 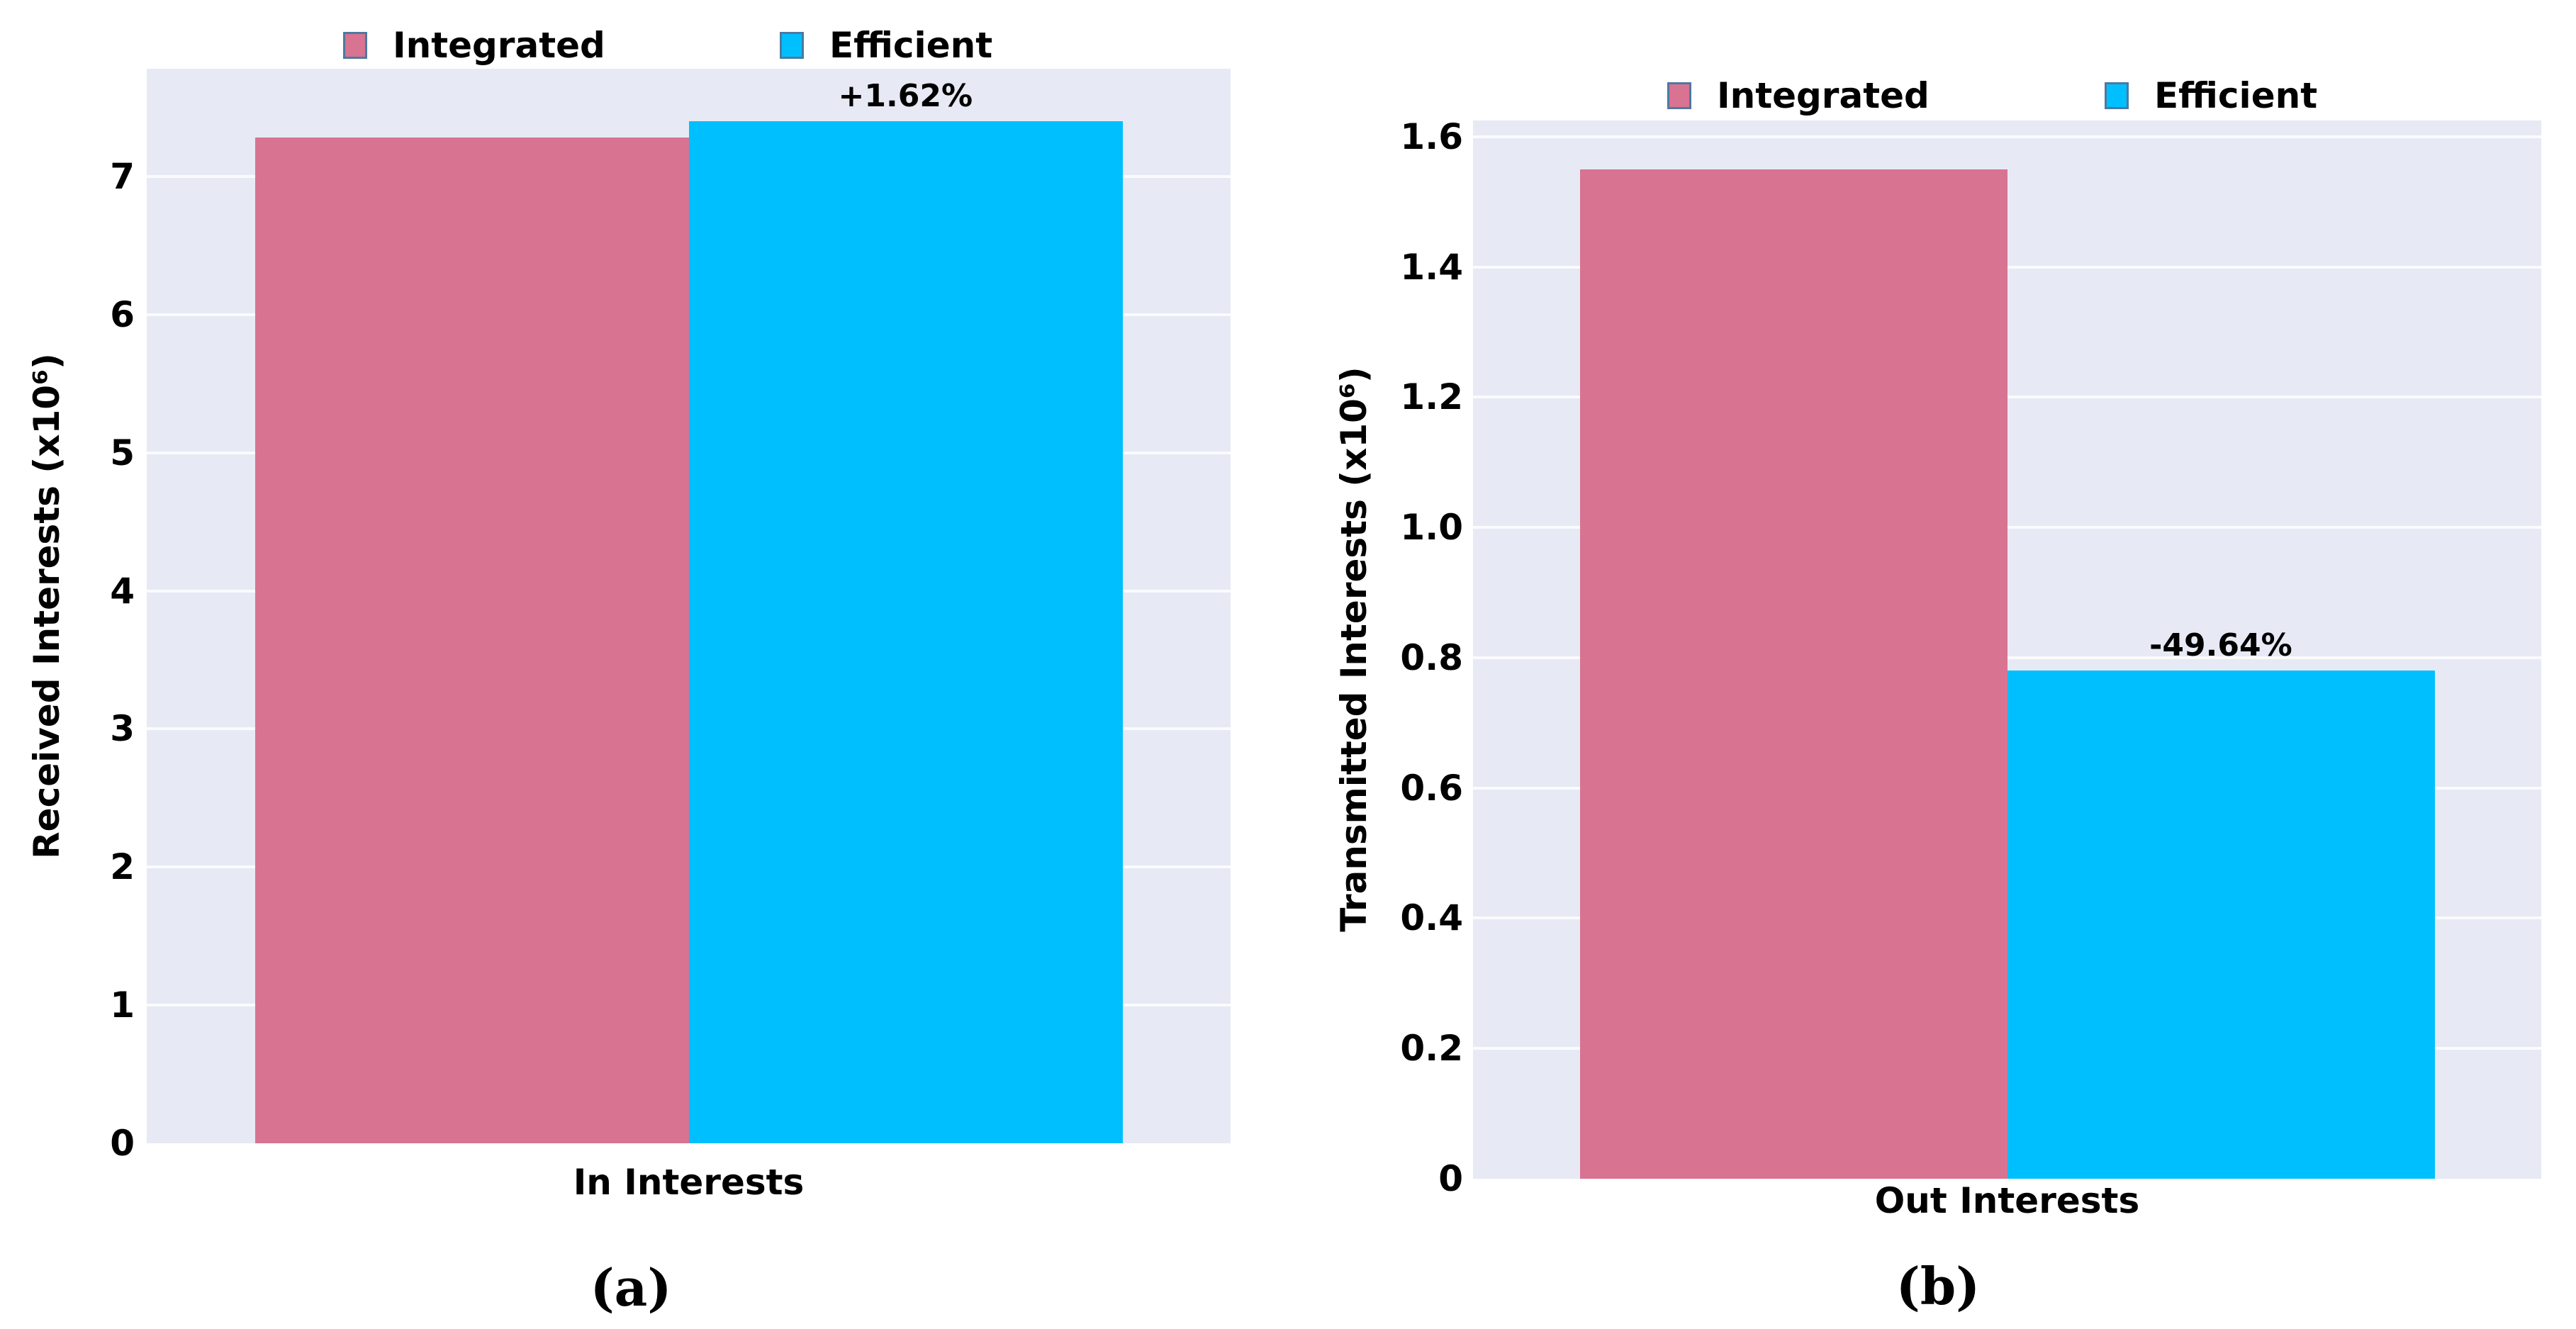 I want to click on y-tick-label: 7, so click(x=122, y=176).